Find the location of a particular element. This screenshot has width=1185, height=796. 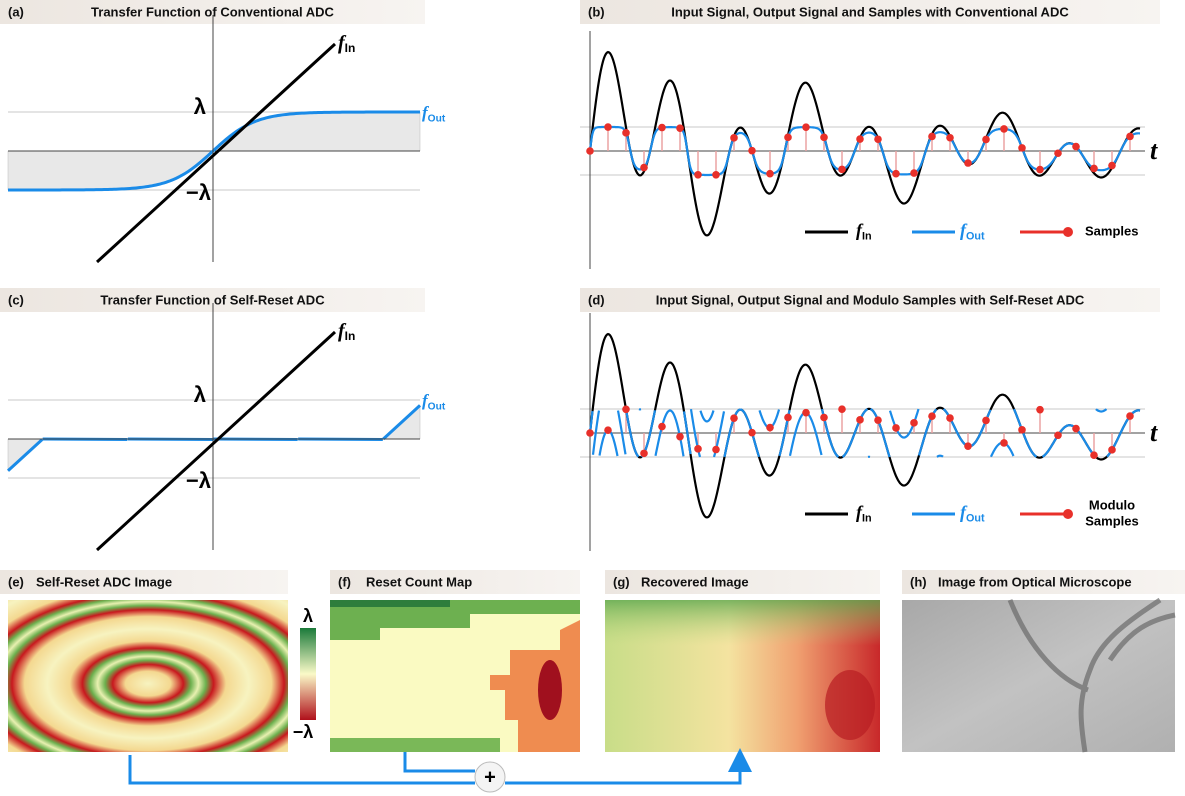

operator: + is located at coordinates (490, 777).